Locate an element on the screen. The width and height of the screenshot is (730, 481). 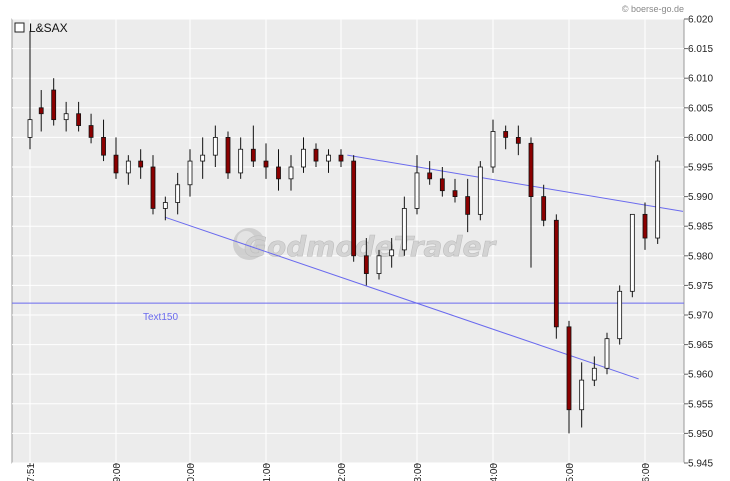
y-tick-label: 6.020 is located at coordinates (700, 20).